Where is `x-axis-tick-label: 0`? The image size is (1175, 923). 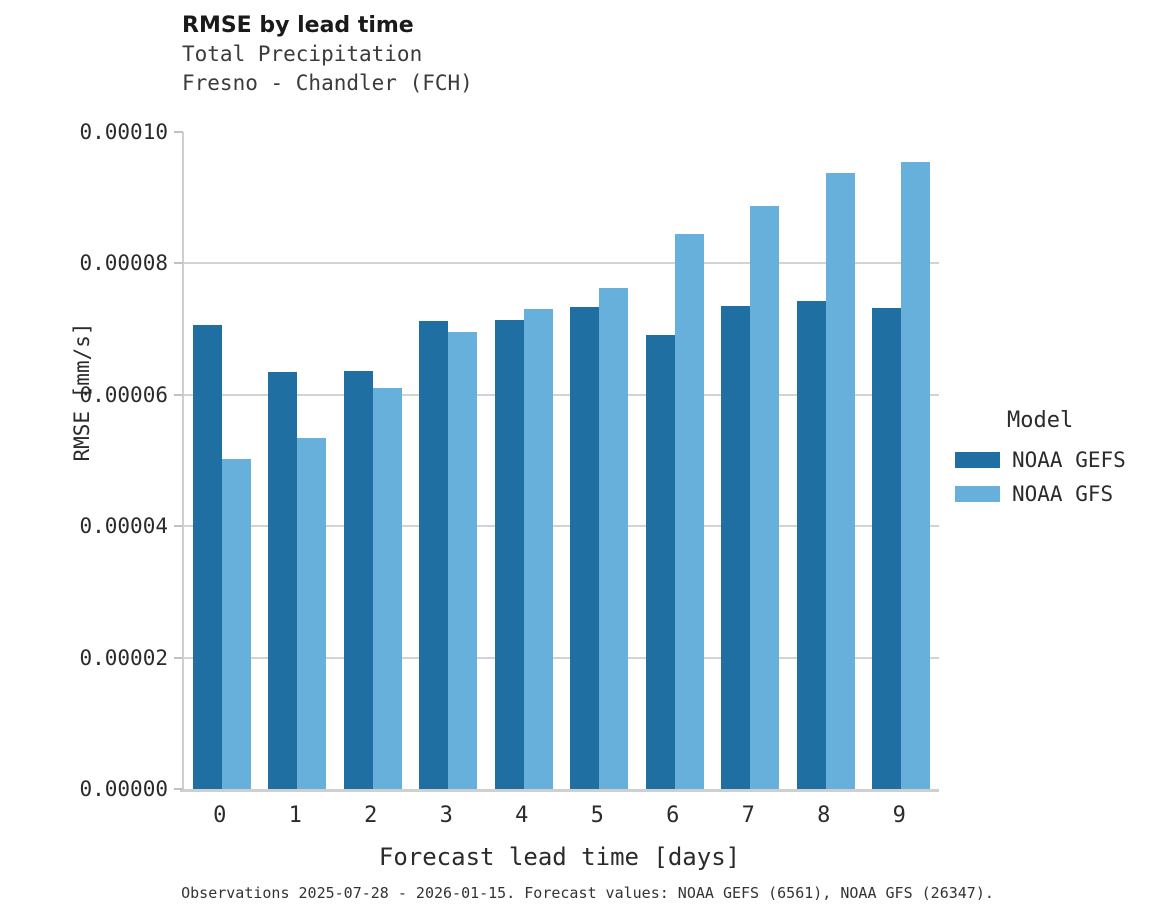 x-axis-tick-label: 0 is located at coordinates (220, 815).